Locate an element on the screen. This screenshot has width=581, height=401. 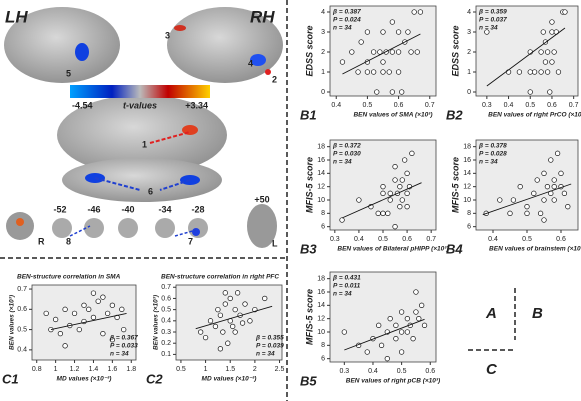
x-tick-label: 2.5 is located at coordinates (280, 369).